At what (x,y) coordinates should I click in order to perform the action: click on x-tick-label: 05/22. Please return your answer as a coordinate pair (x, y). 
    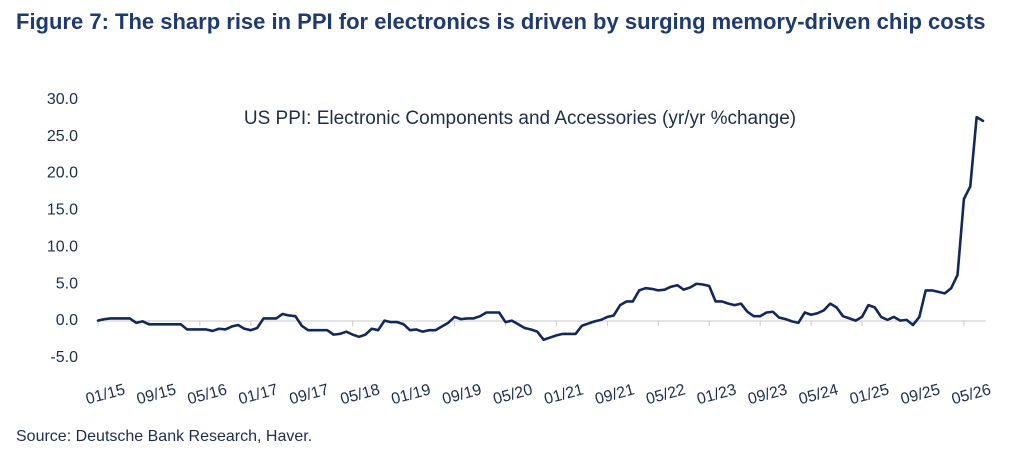
    Looking at the image, I should click on (665, 394).